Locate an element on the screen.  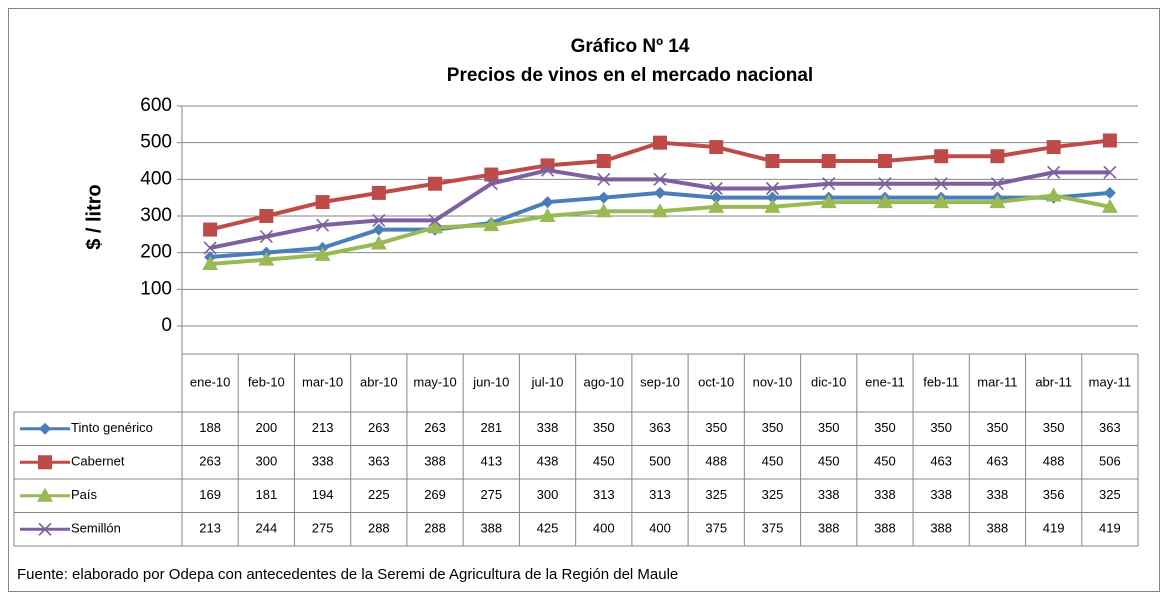
x-tick-label: abr-10 is located at coordinates (379, 381).